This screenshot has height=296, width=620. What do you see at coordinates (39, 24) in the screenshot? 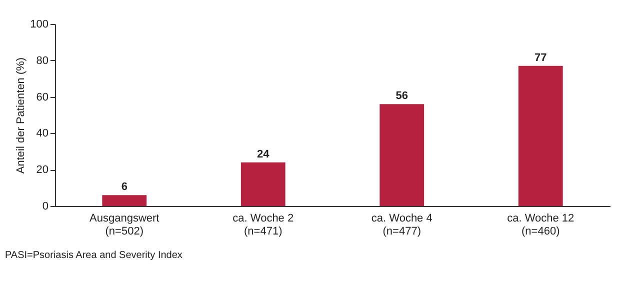
I see `y-tick-label: 100` at bounding box center [39, 24].